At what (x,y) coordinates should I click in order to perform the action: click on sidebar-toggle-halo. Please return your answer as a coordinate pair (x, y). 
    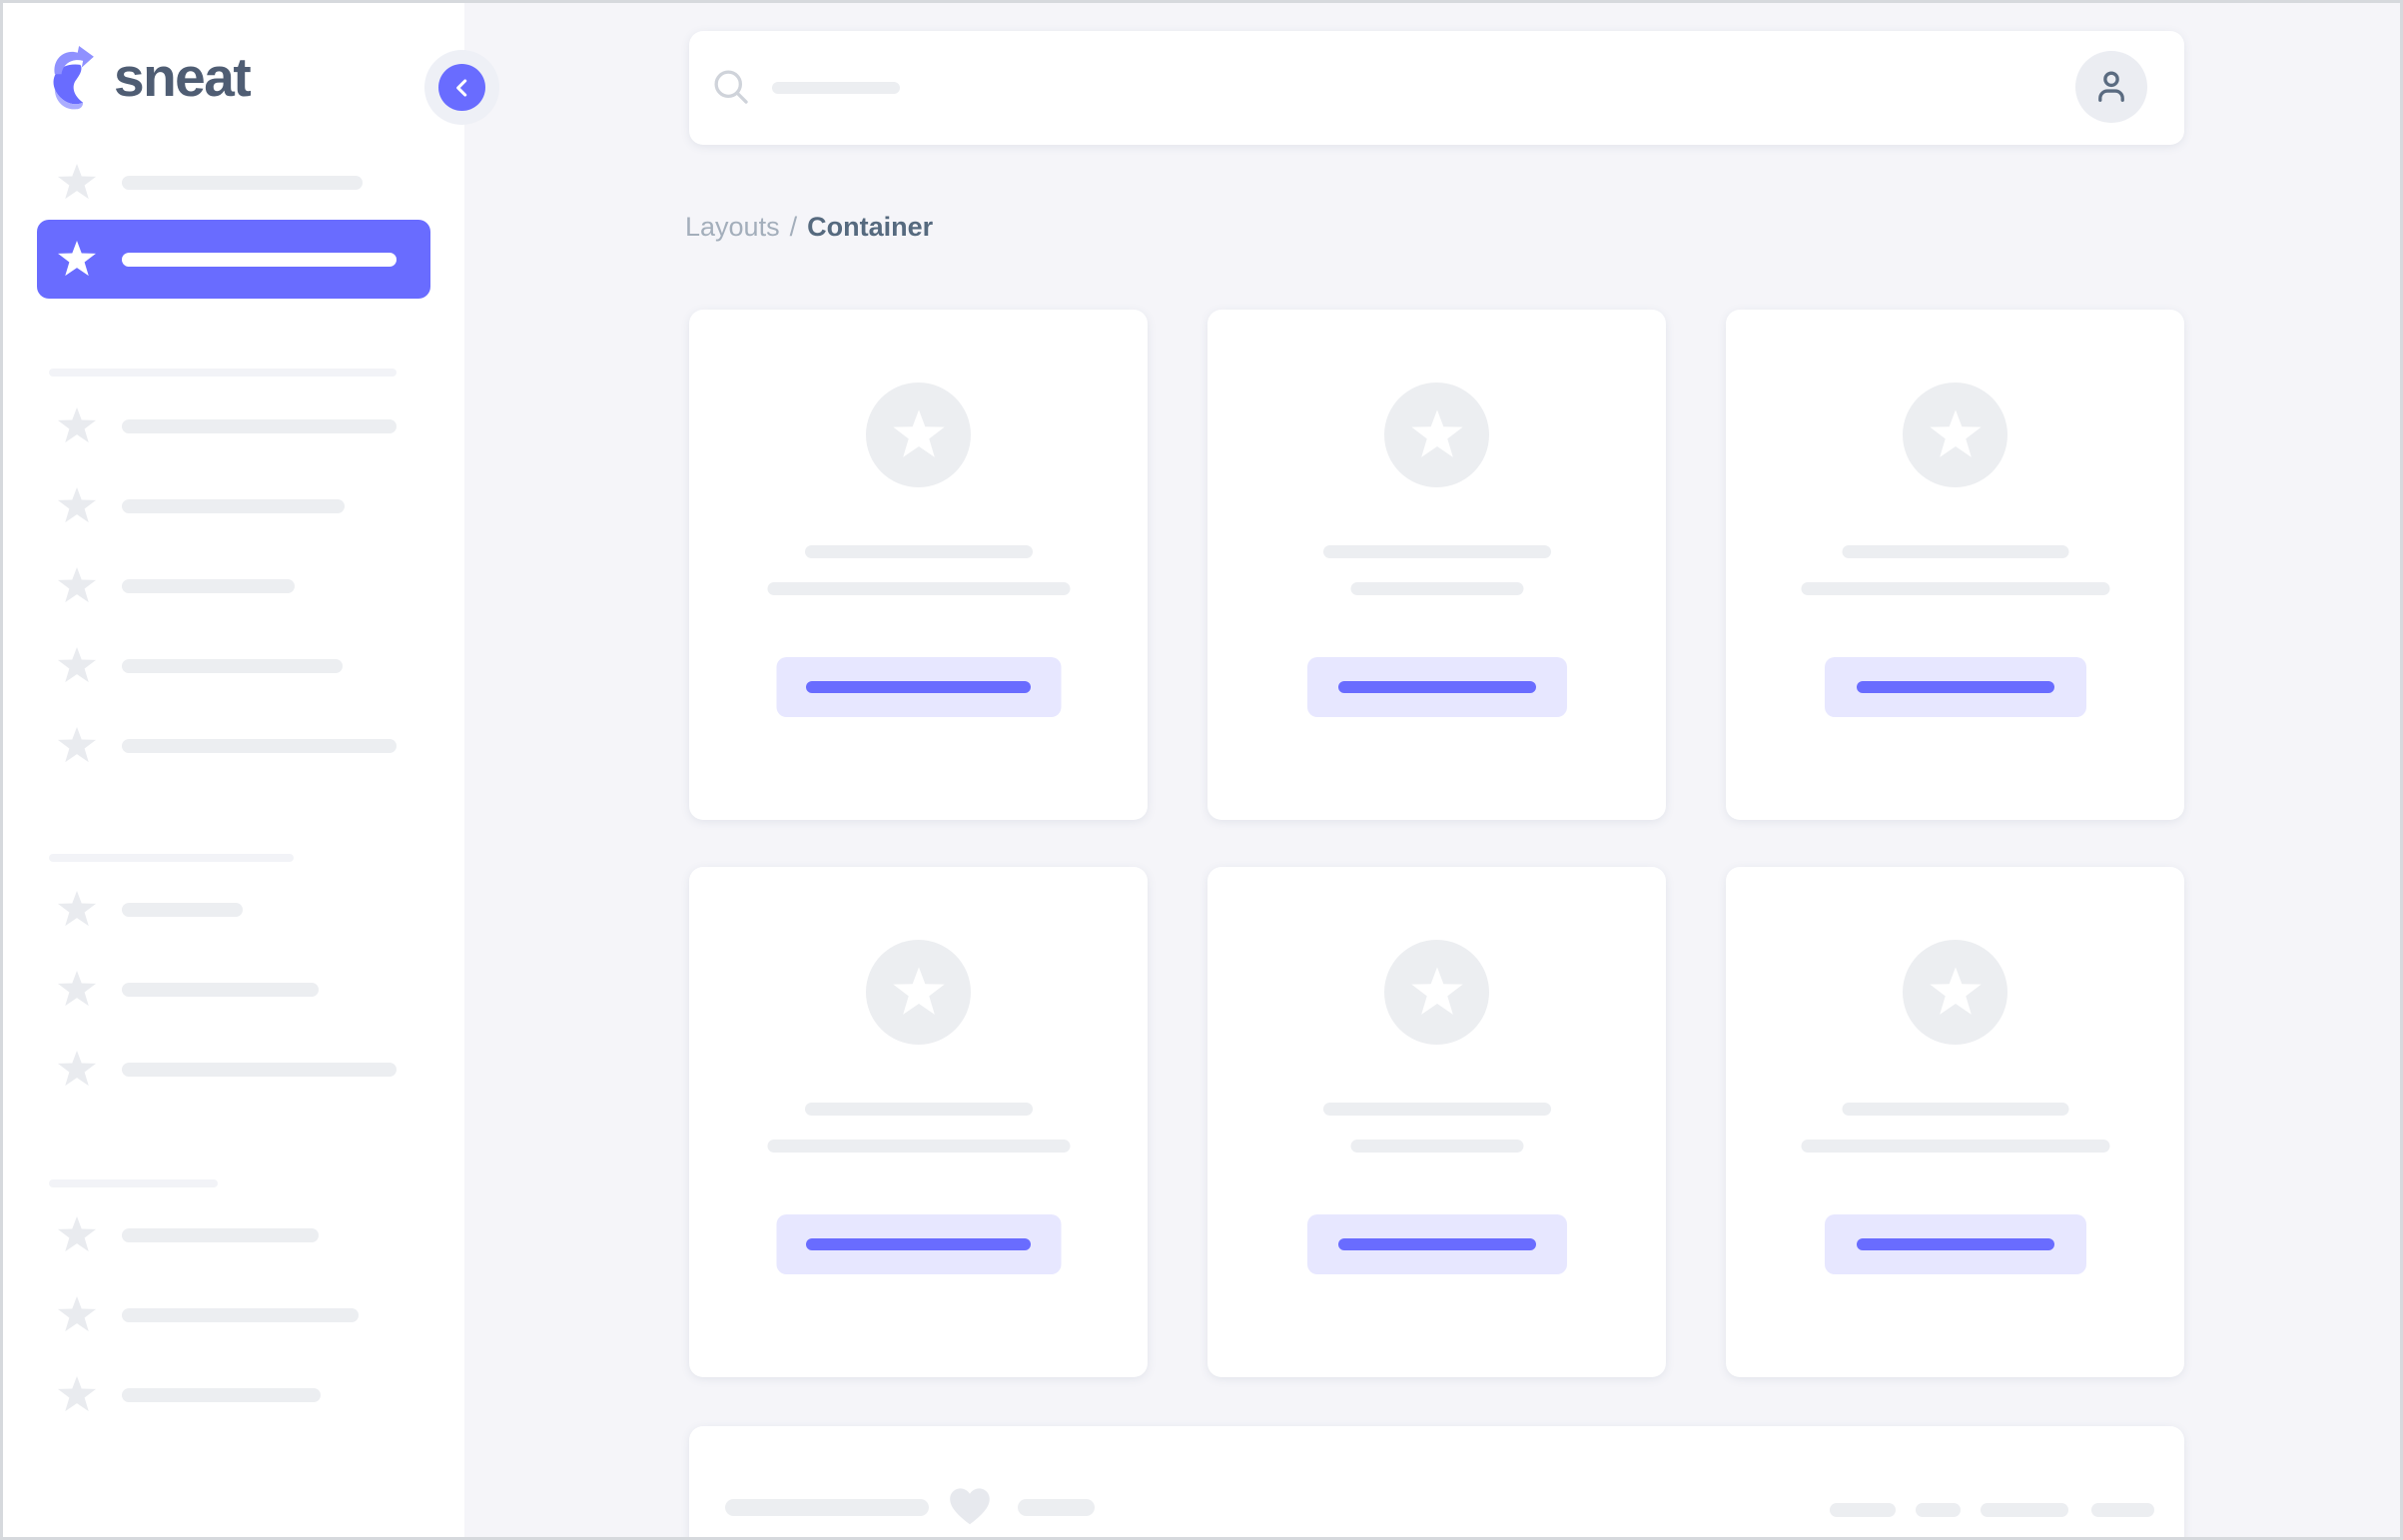
    Looking at the image, I should click on (461, 88).